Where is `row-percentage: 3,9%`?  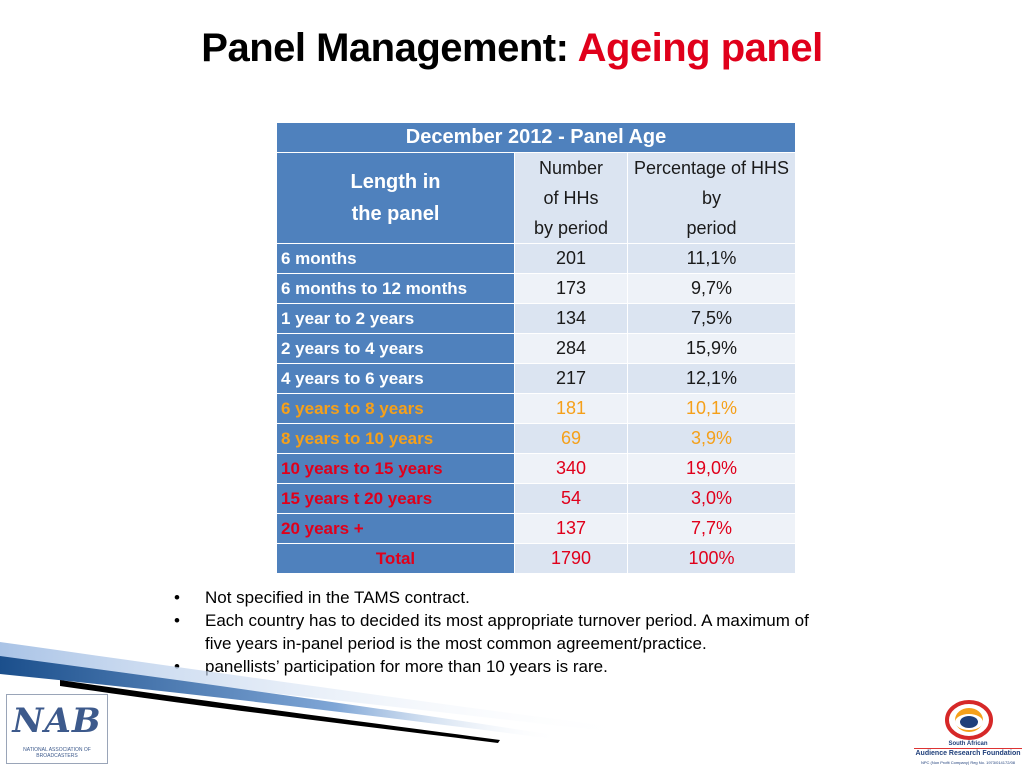
row-percentage: 3,9% is located at coordinates (711, 438).